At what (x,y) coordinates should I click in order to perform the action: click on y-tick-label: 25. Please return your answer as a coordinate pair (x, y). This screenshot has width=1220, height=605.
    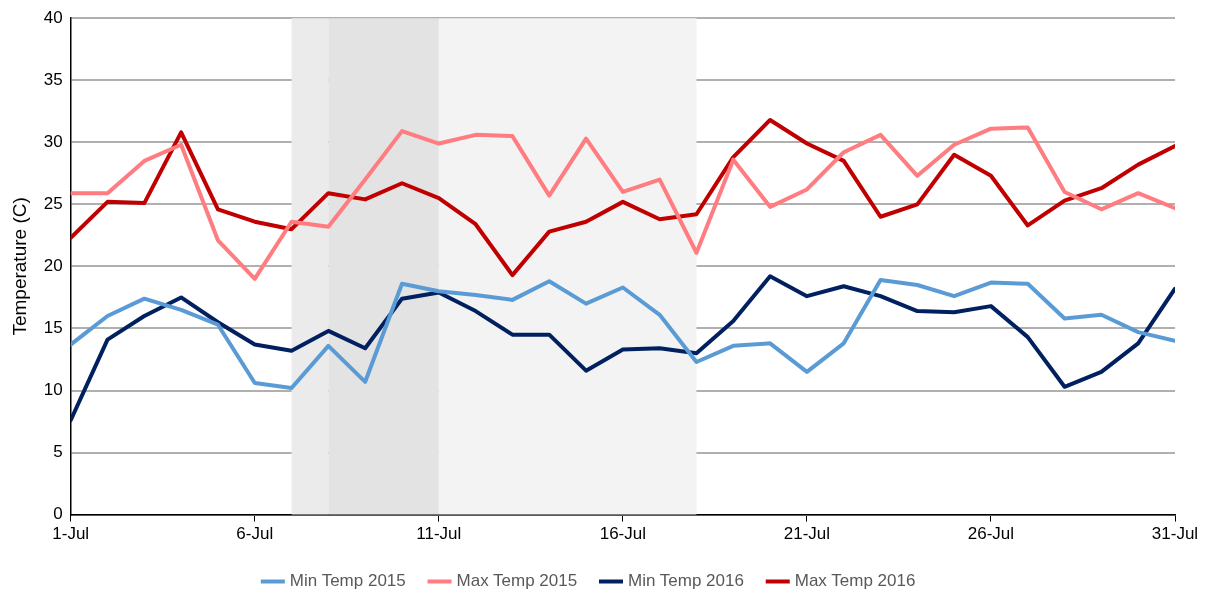
    Looking at the image, I should click on (53, 204).